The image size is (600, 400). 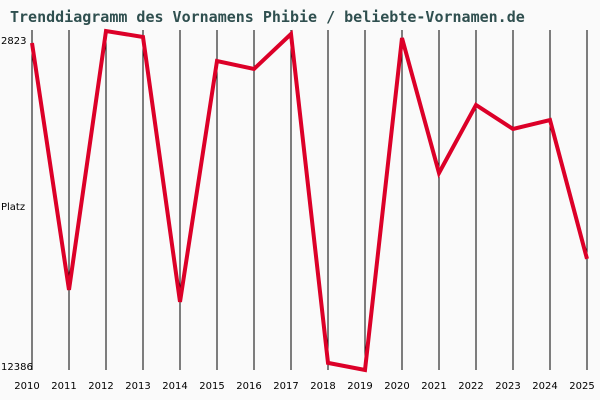 I want to click on x-tick-label: 2023, so click(x=508, y=386).